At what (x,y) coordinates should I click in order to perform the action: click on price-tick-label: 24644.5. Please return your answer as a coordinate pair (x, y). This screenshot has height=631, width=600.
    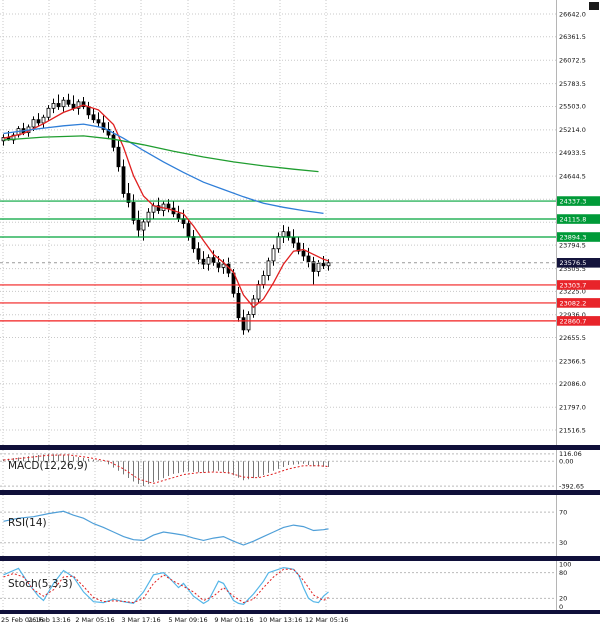
    Looking at the image, I should click on (572, 176).